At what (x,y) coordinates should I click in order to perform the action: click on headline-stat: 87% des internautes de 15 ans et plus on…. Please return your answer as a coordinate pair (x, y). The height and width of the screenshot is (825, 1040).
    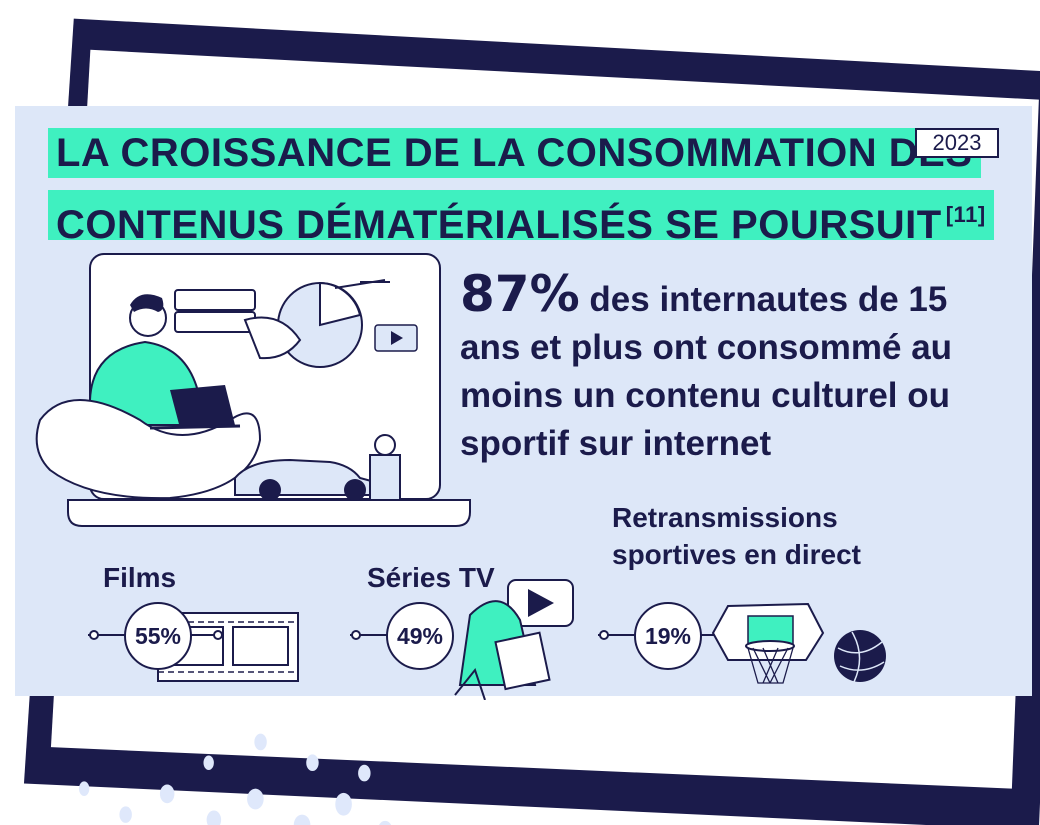
    Looking at the image, I should click on (730, 368).